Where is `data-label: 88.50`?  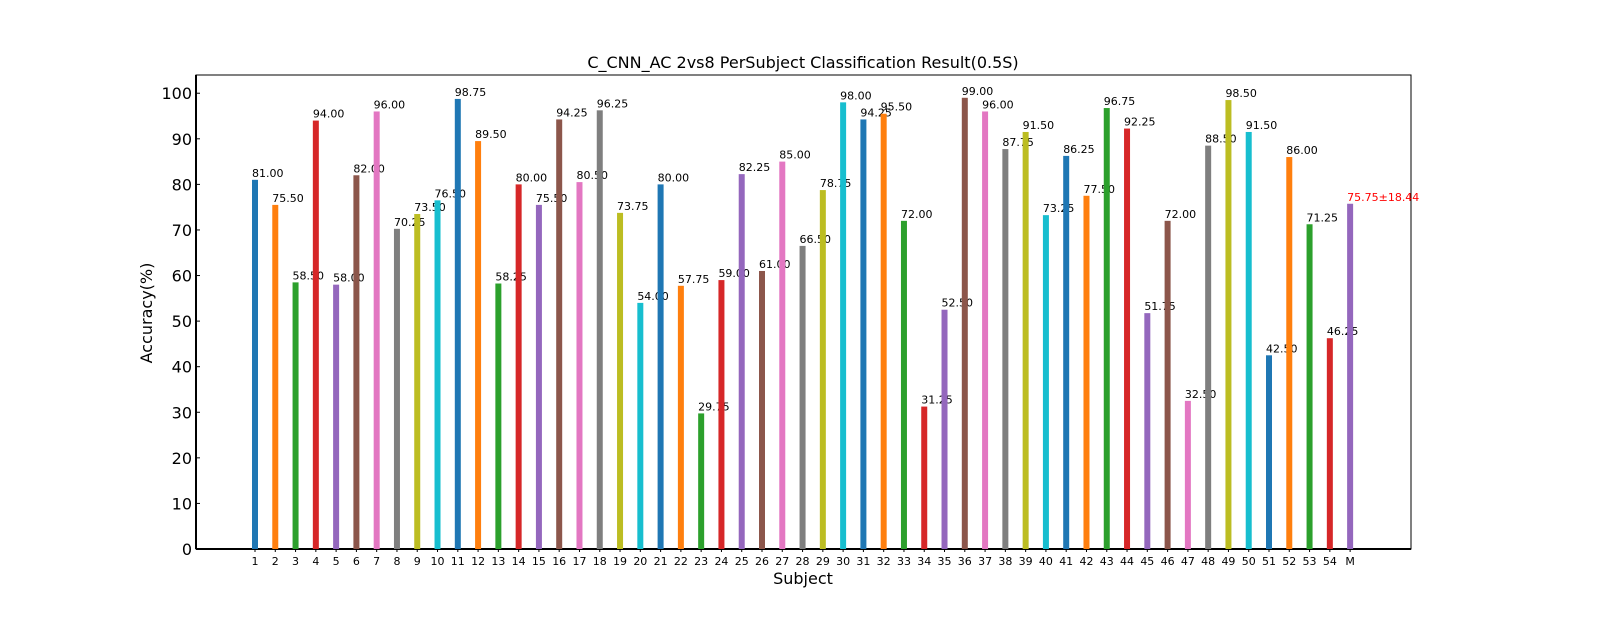
data-label: 88.50 is located at coordinates (1221, 139).